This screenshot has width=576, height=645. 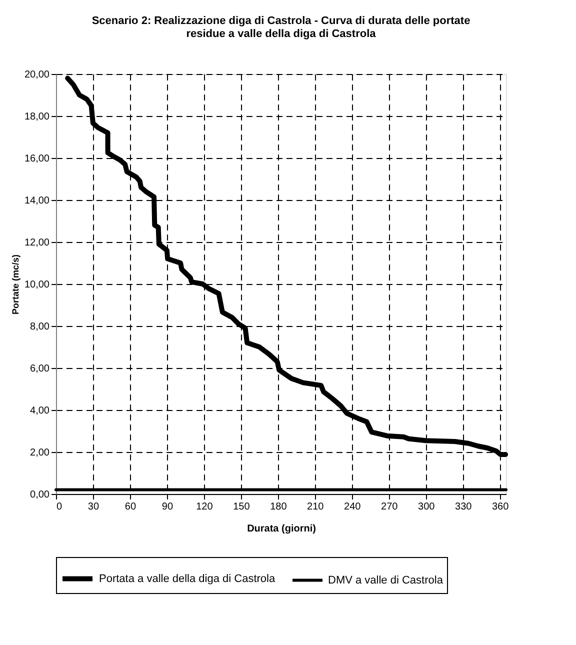 I want to click on x-tick-label: 300, so click(x=427, y=507).